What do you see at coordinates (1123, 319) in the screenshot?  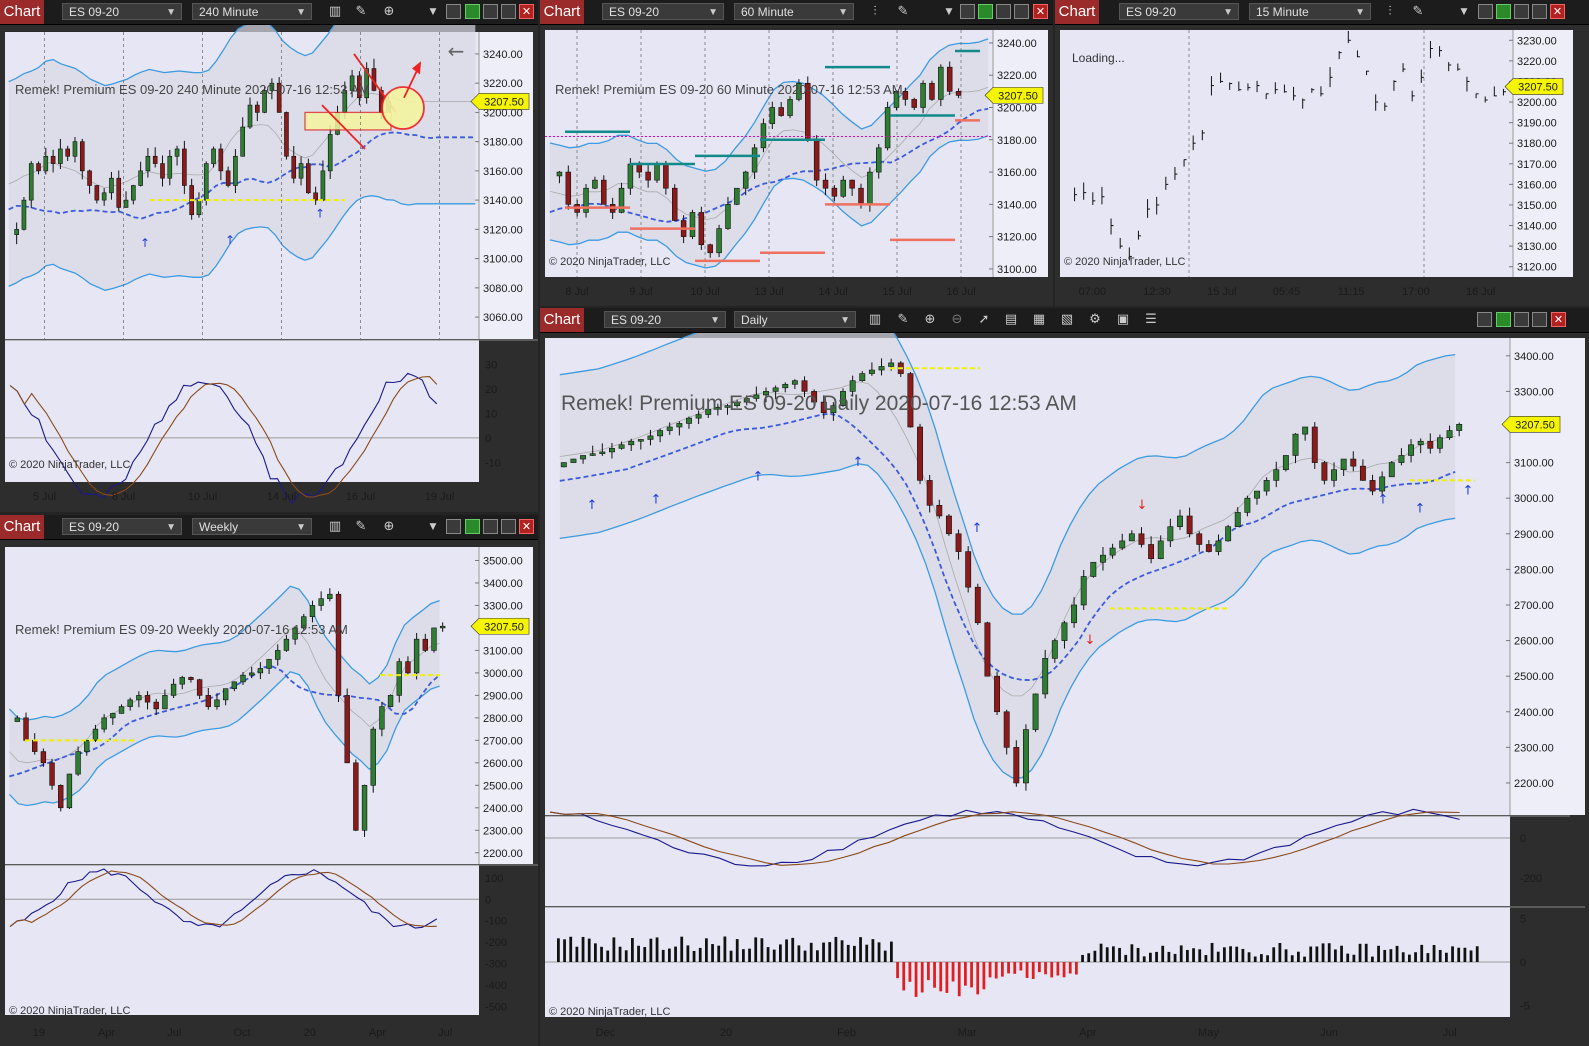 I see `templates-icon: ▣` at bounding box center [1123, 319].